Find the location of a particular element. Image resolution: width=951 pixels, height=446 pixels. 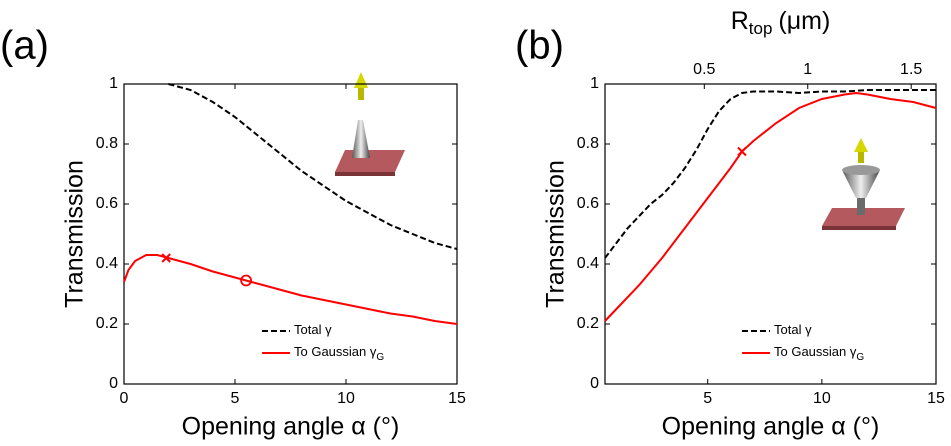

panel-label: (b) is located at coordinates (539, 46).